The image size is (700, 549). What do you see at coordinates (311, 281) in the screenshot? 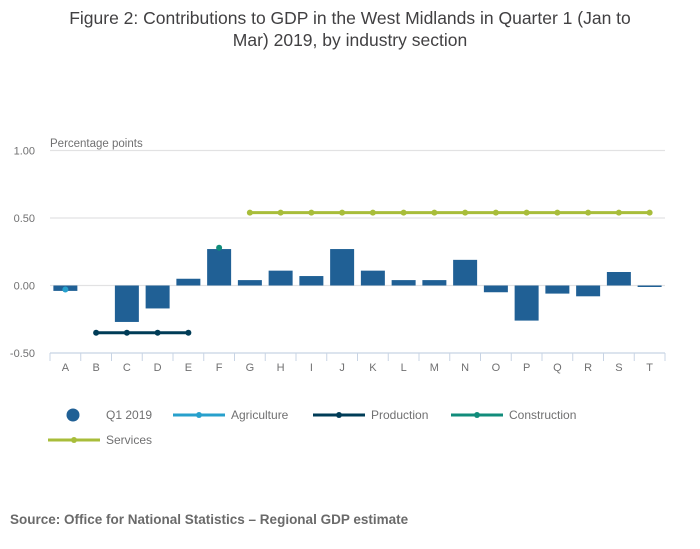
I see `bar-I` at bounding box center [311, 281].